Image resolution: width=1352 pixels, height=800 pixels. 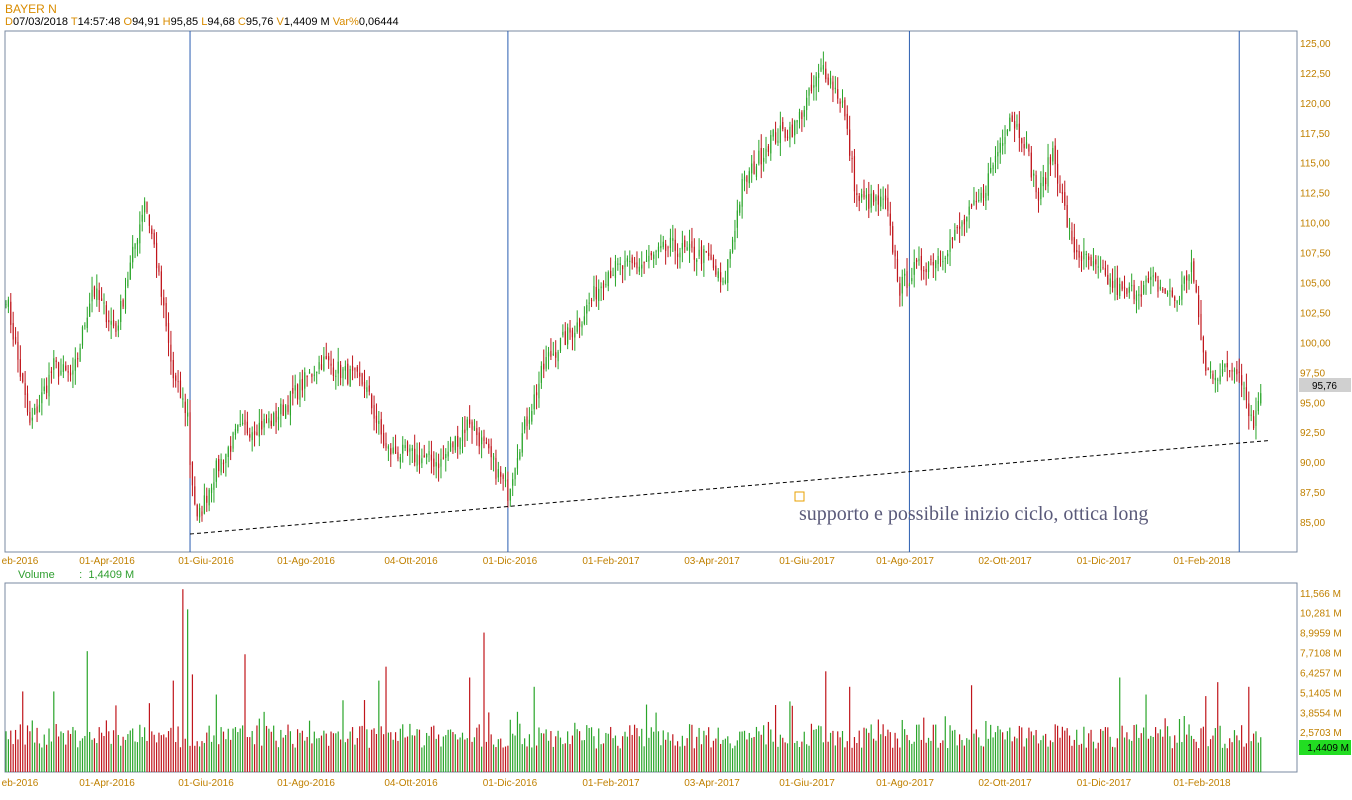 I want to click on time-value: 14:57:48, so click(x=99, y=22).